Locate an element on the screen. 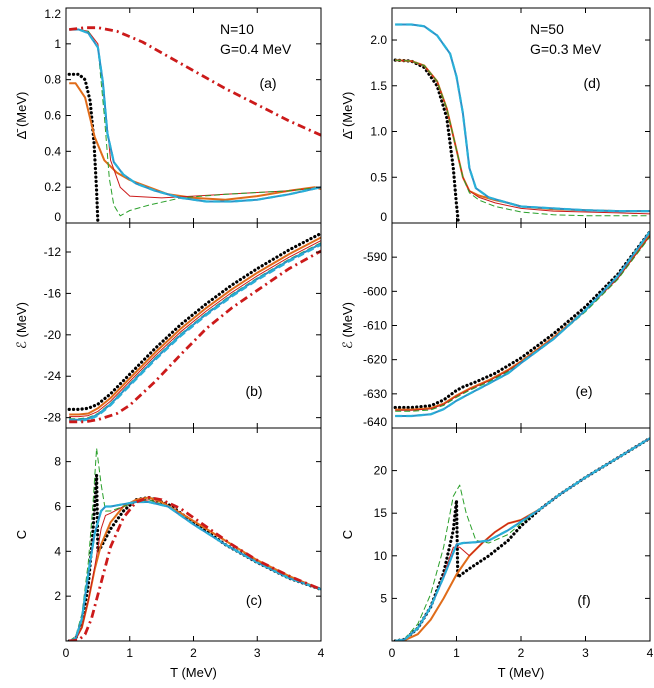 Image resolution: width=654 pixels, height=688 pixels. y-tick-label: -28 is located at coordinates (53, 418).